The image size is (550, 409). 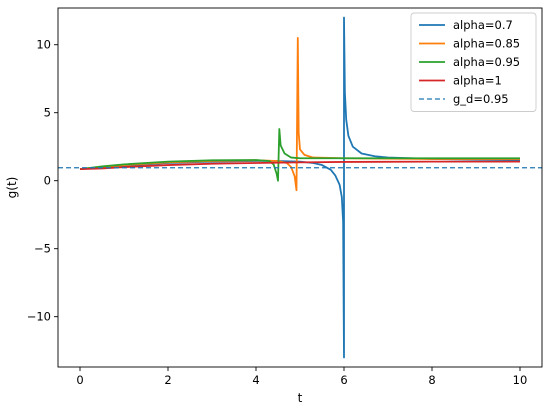 I want to click on y-tick-label: 0, so click(x=47, y=181).